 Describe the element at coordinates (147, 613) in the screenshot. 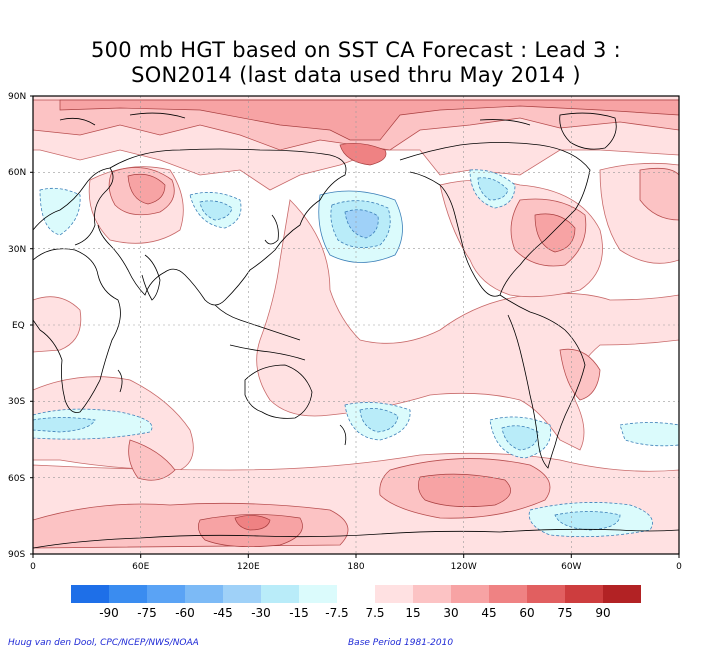

I see `colorbar-label: -75` at that location.